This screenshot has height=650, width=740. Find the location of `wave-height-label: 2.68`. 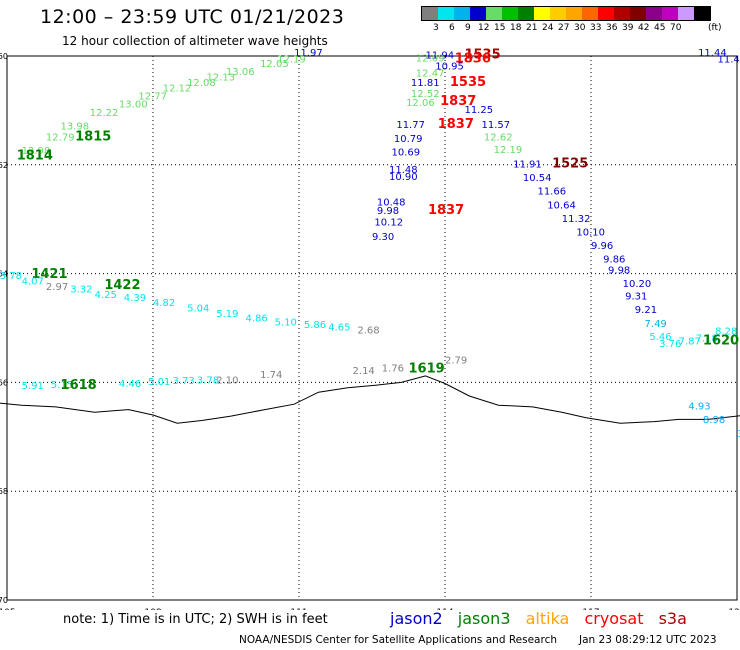

wave-height-label: 2.68 is located at coordinates (368, 330).